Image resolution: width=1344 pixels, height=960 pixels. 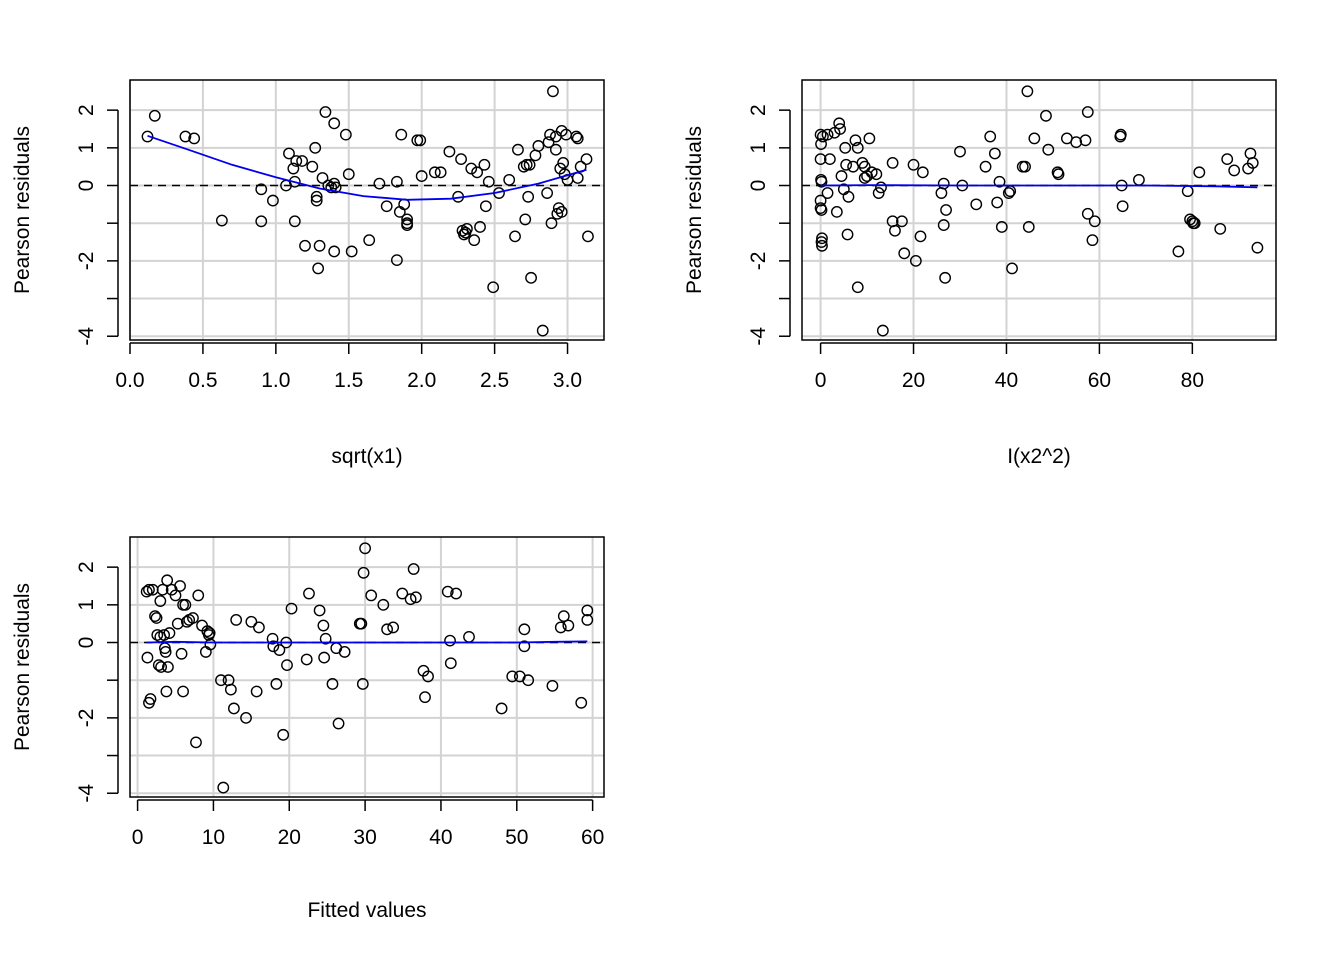 I want to click on x-tick-label: 40, so click(x=1006, y=380).